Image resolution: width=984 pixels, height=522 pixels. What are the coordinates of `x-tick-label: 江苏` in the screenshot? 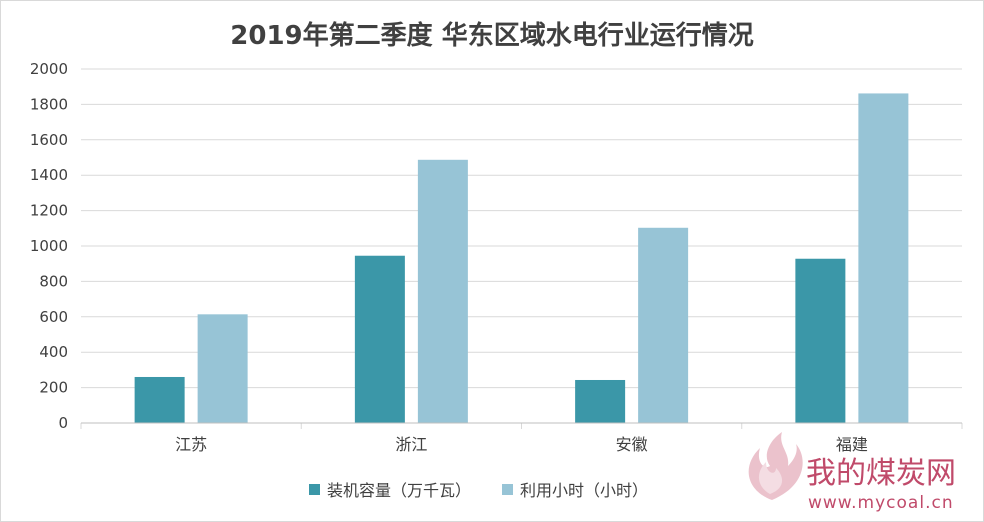 It's located at (191, 444).